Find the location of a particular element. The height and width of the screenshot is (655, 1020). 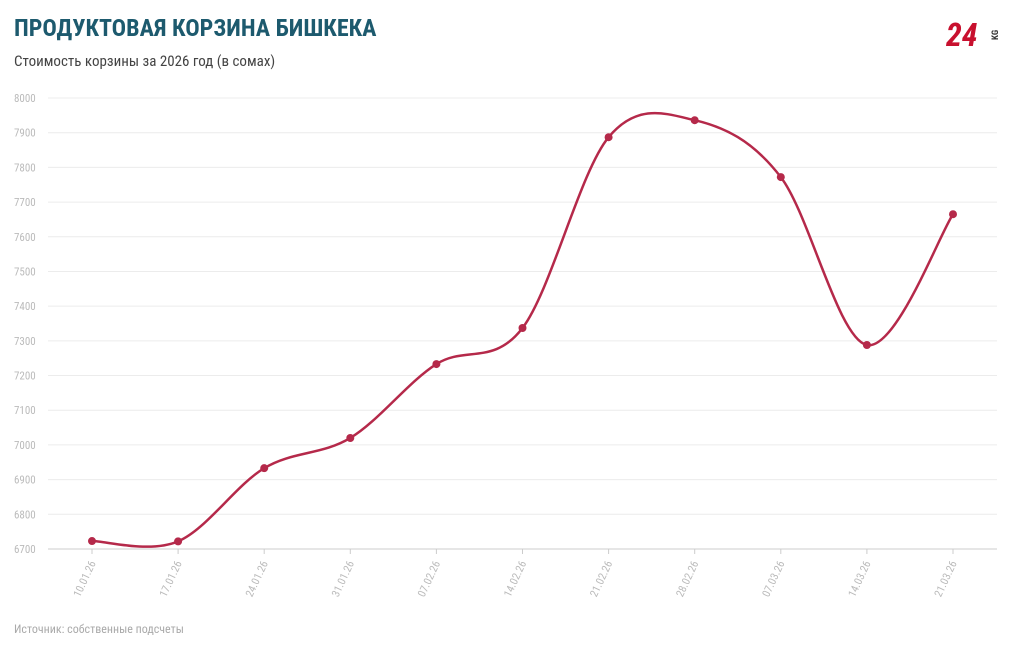

y-tick-label: 6800 is located at coordinates (25, 514).